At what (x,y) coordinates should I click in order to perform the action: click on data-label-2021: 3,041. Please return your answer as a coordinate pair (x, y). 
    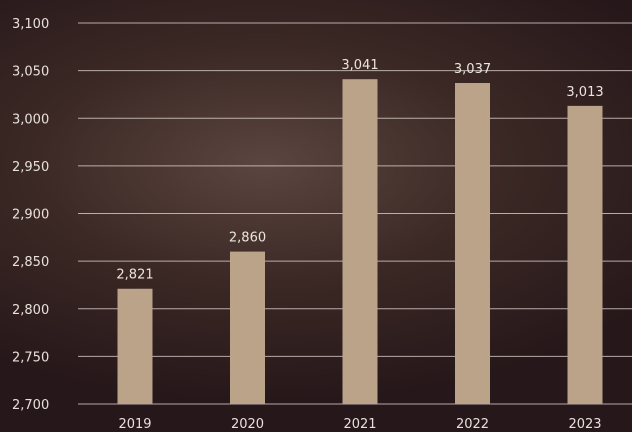
    Looking at the image, I should click on (359, 65).